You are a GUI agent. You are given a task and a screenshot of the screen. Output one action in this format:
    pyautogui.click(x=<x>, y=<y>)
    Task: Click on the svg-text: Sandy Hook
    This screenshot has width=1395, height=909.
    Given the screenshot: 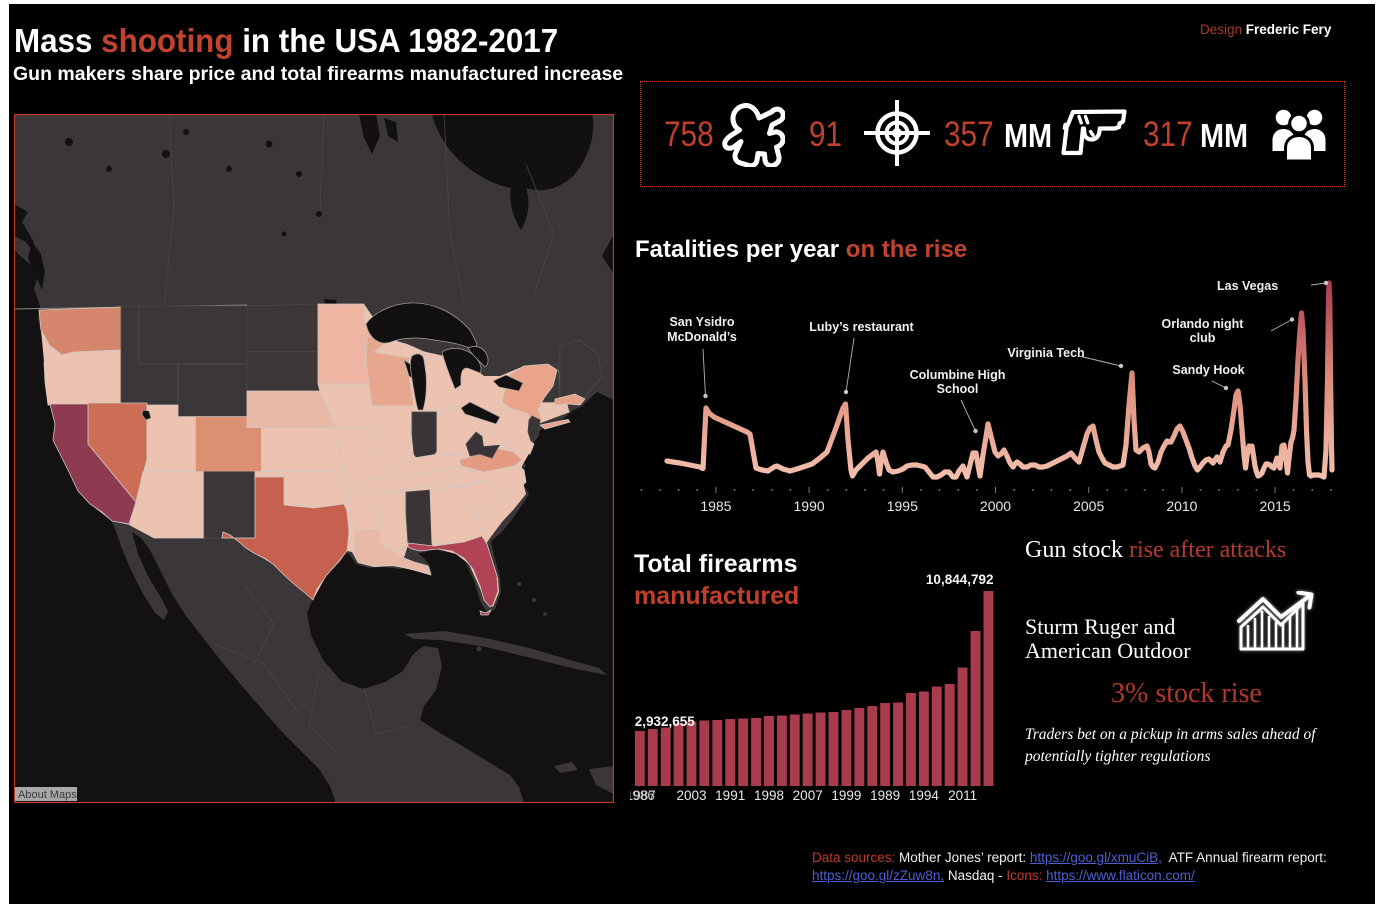 What is the action you would take?
    pyautogui.click(x=1208, y=370)
    